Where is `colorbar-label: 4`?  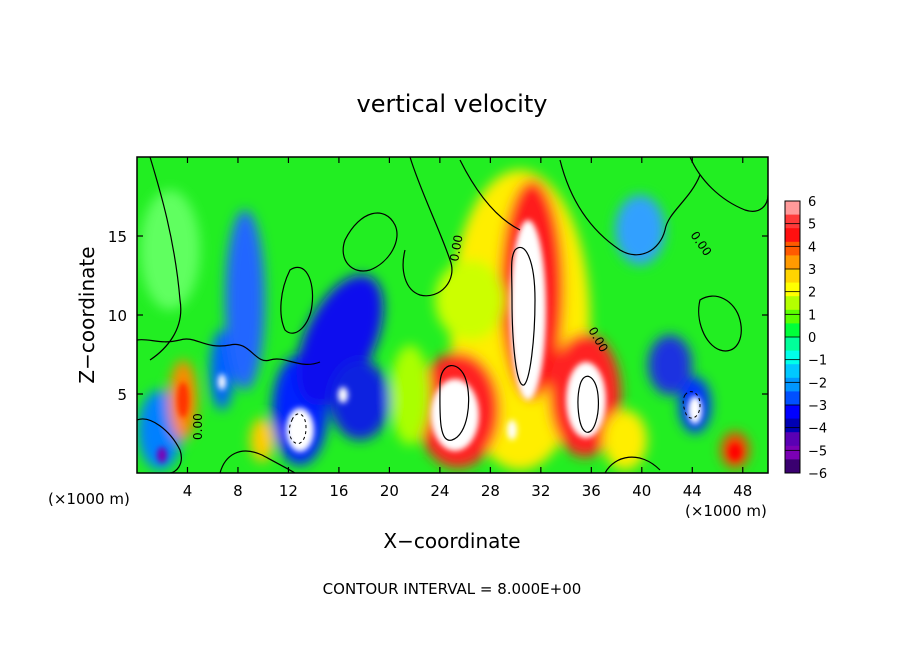
colorbar-label: 4 is located at coordinates (812, 247).